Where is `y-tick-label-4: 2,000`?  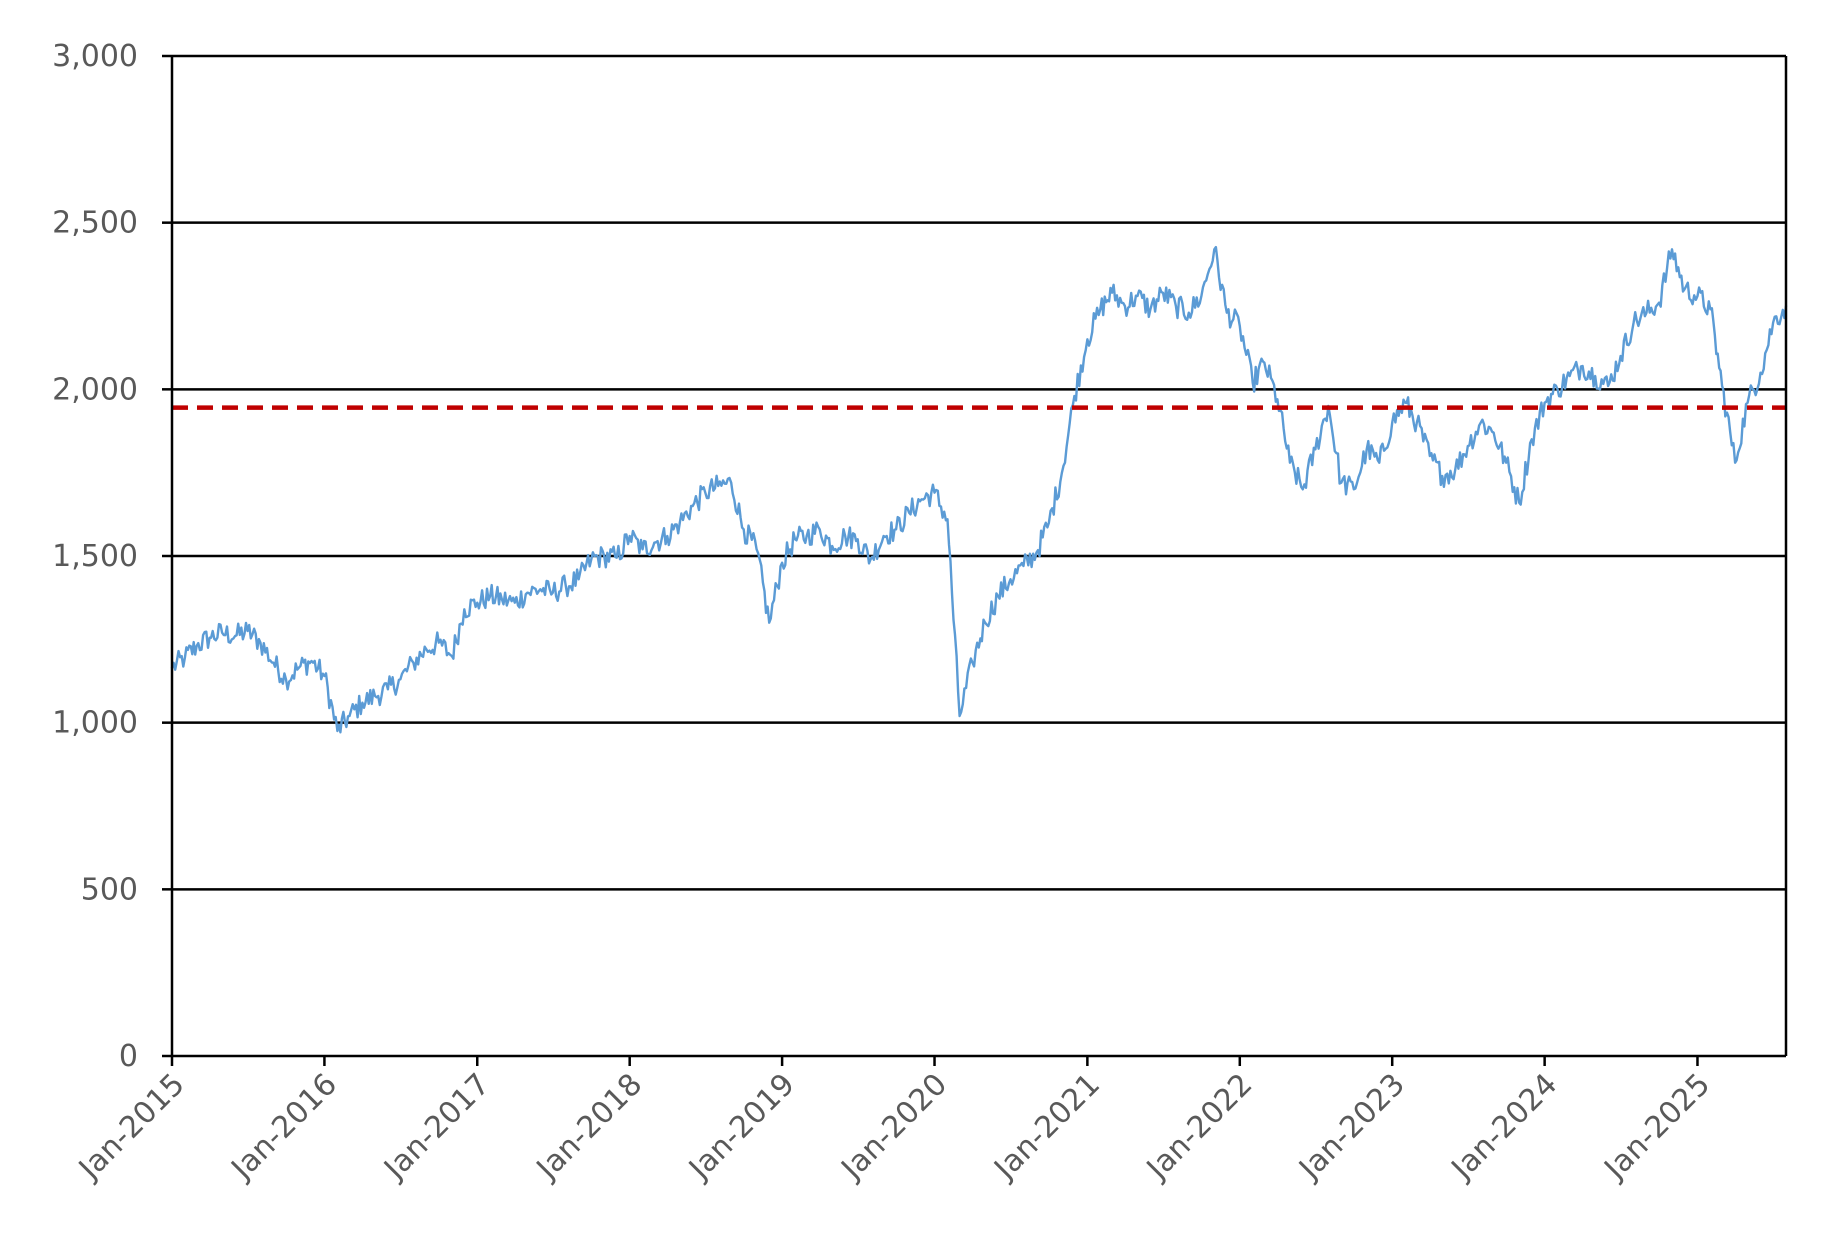
y-tick-label-4: 2,000 is located at coordinates (95, 389).